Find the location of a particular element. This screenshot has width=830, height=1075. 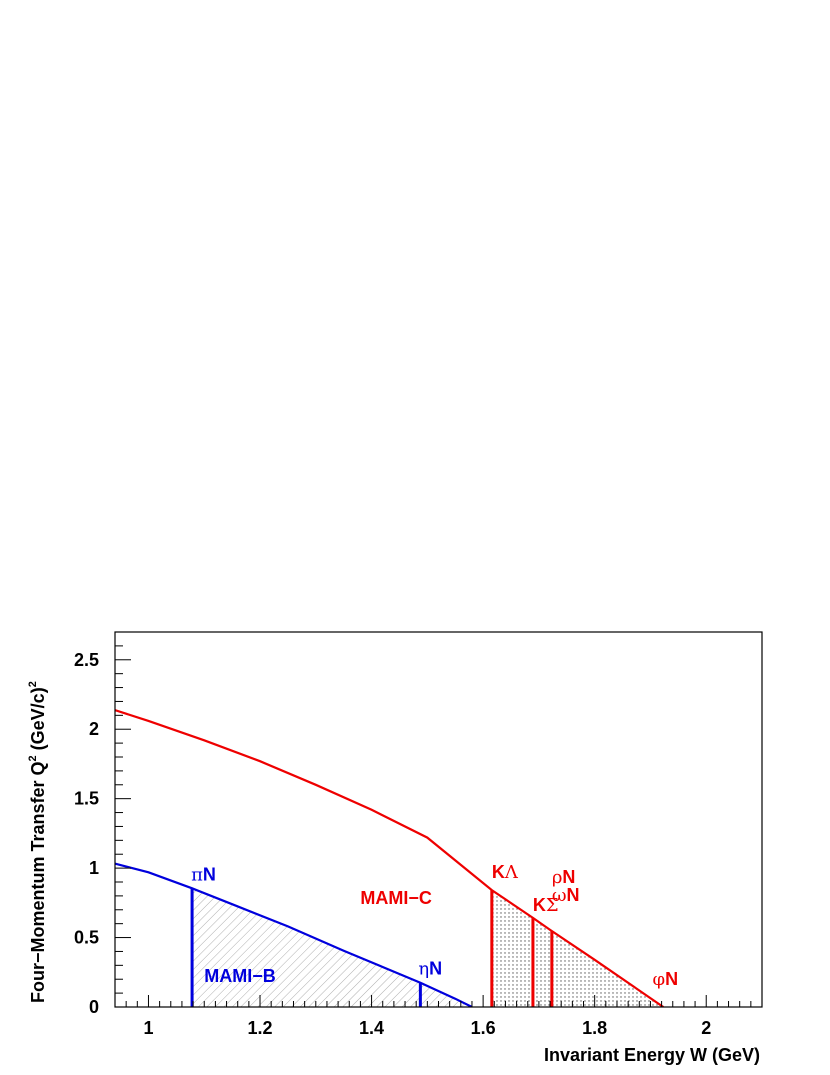

threshold-label: ρN is located at coordinates (564, 877).